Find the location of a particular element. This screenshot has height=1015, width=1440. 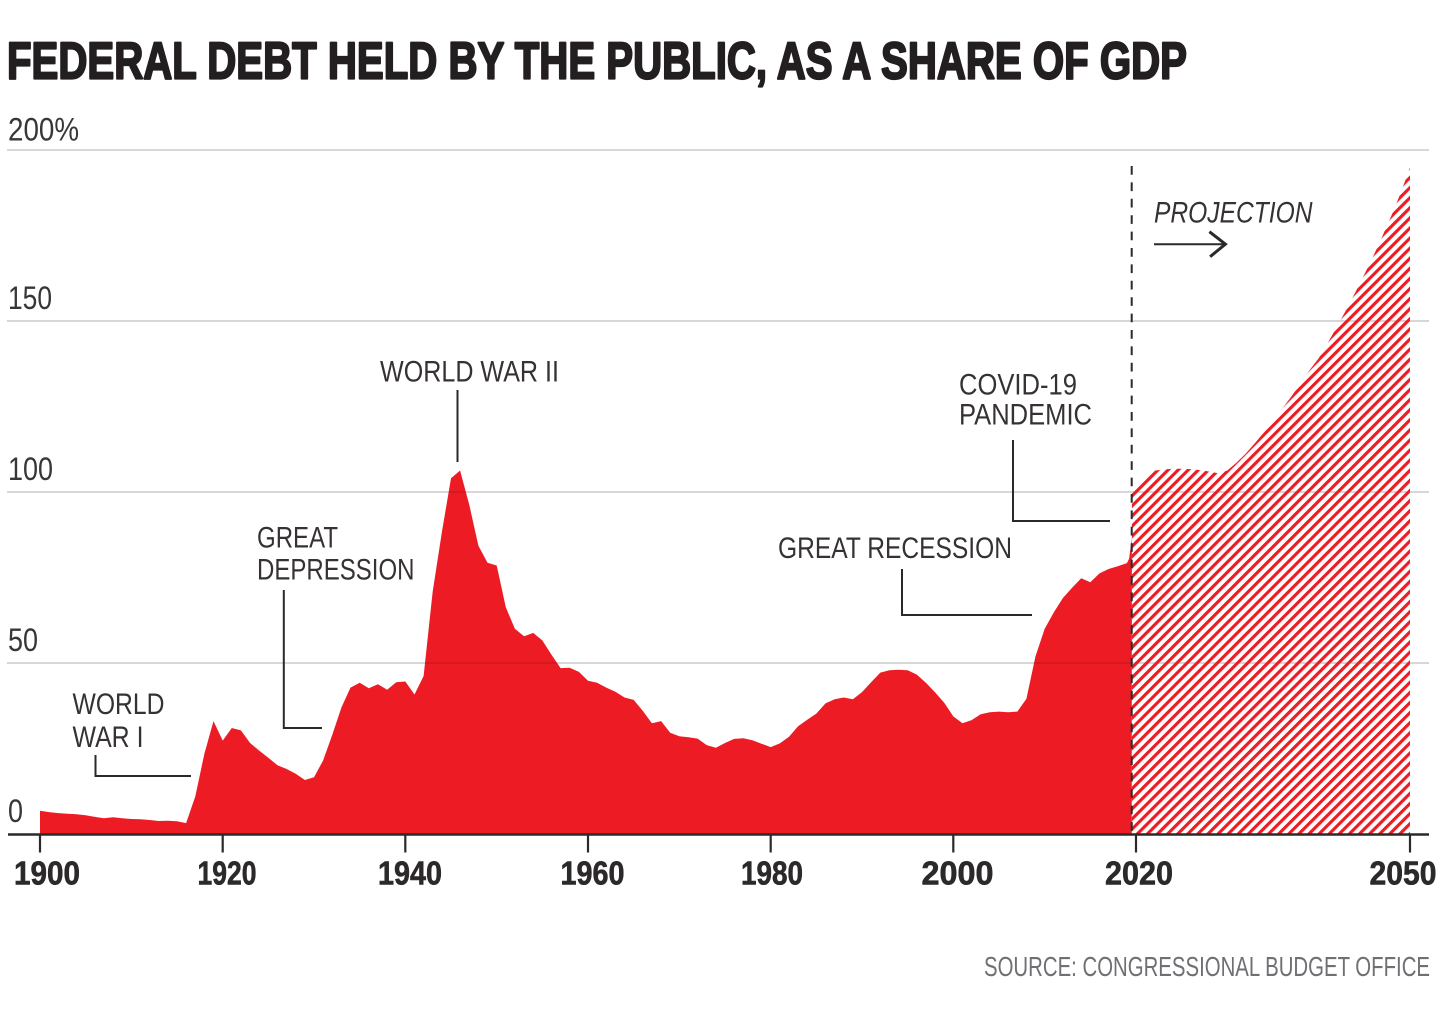

svg-text: WAR I is located at coordinates (108, 737).